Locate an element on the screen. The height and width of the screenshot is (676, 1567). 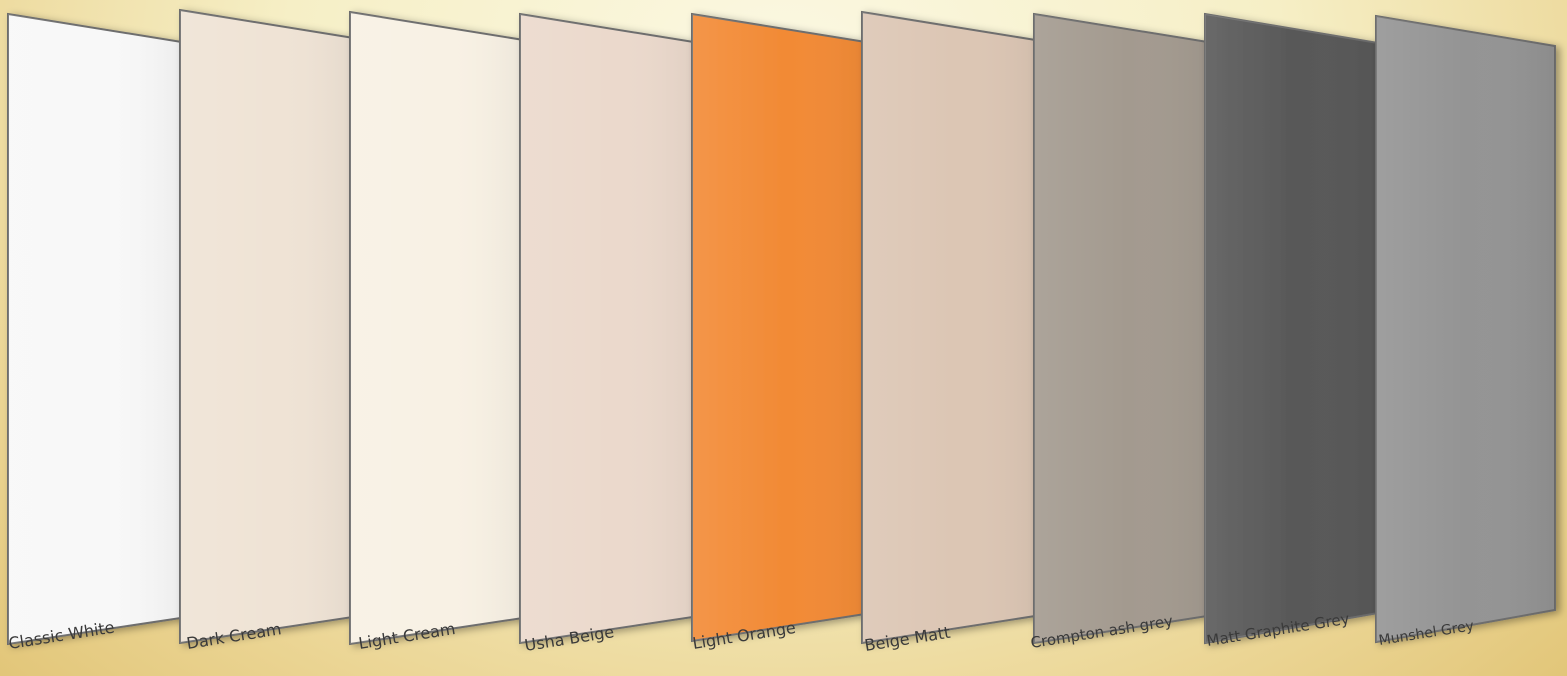
swatch-panel-light-orange is located at coordinates (785, 327).